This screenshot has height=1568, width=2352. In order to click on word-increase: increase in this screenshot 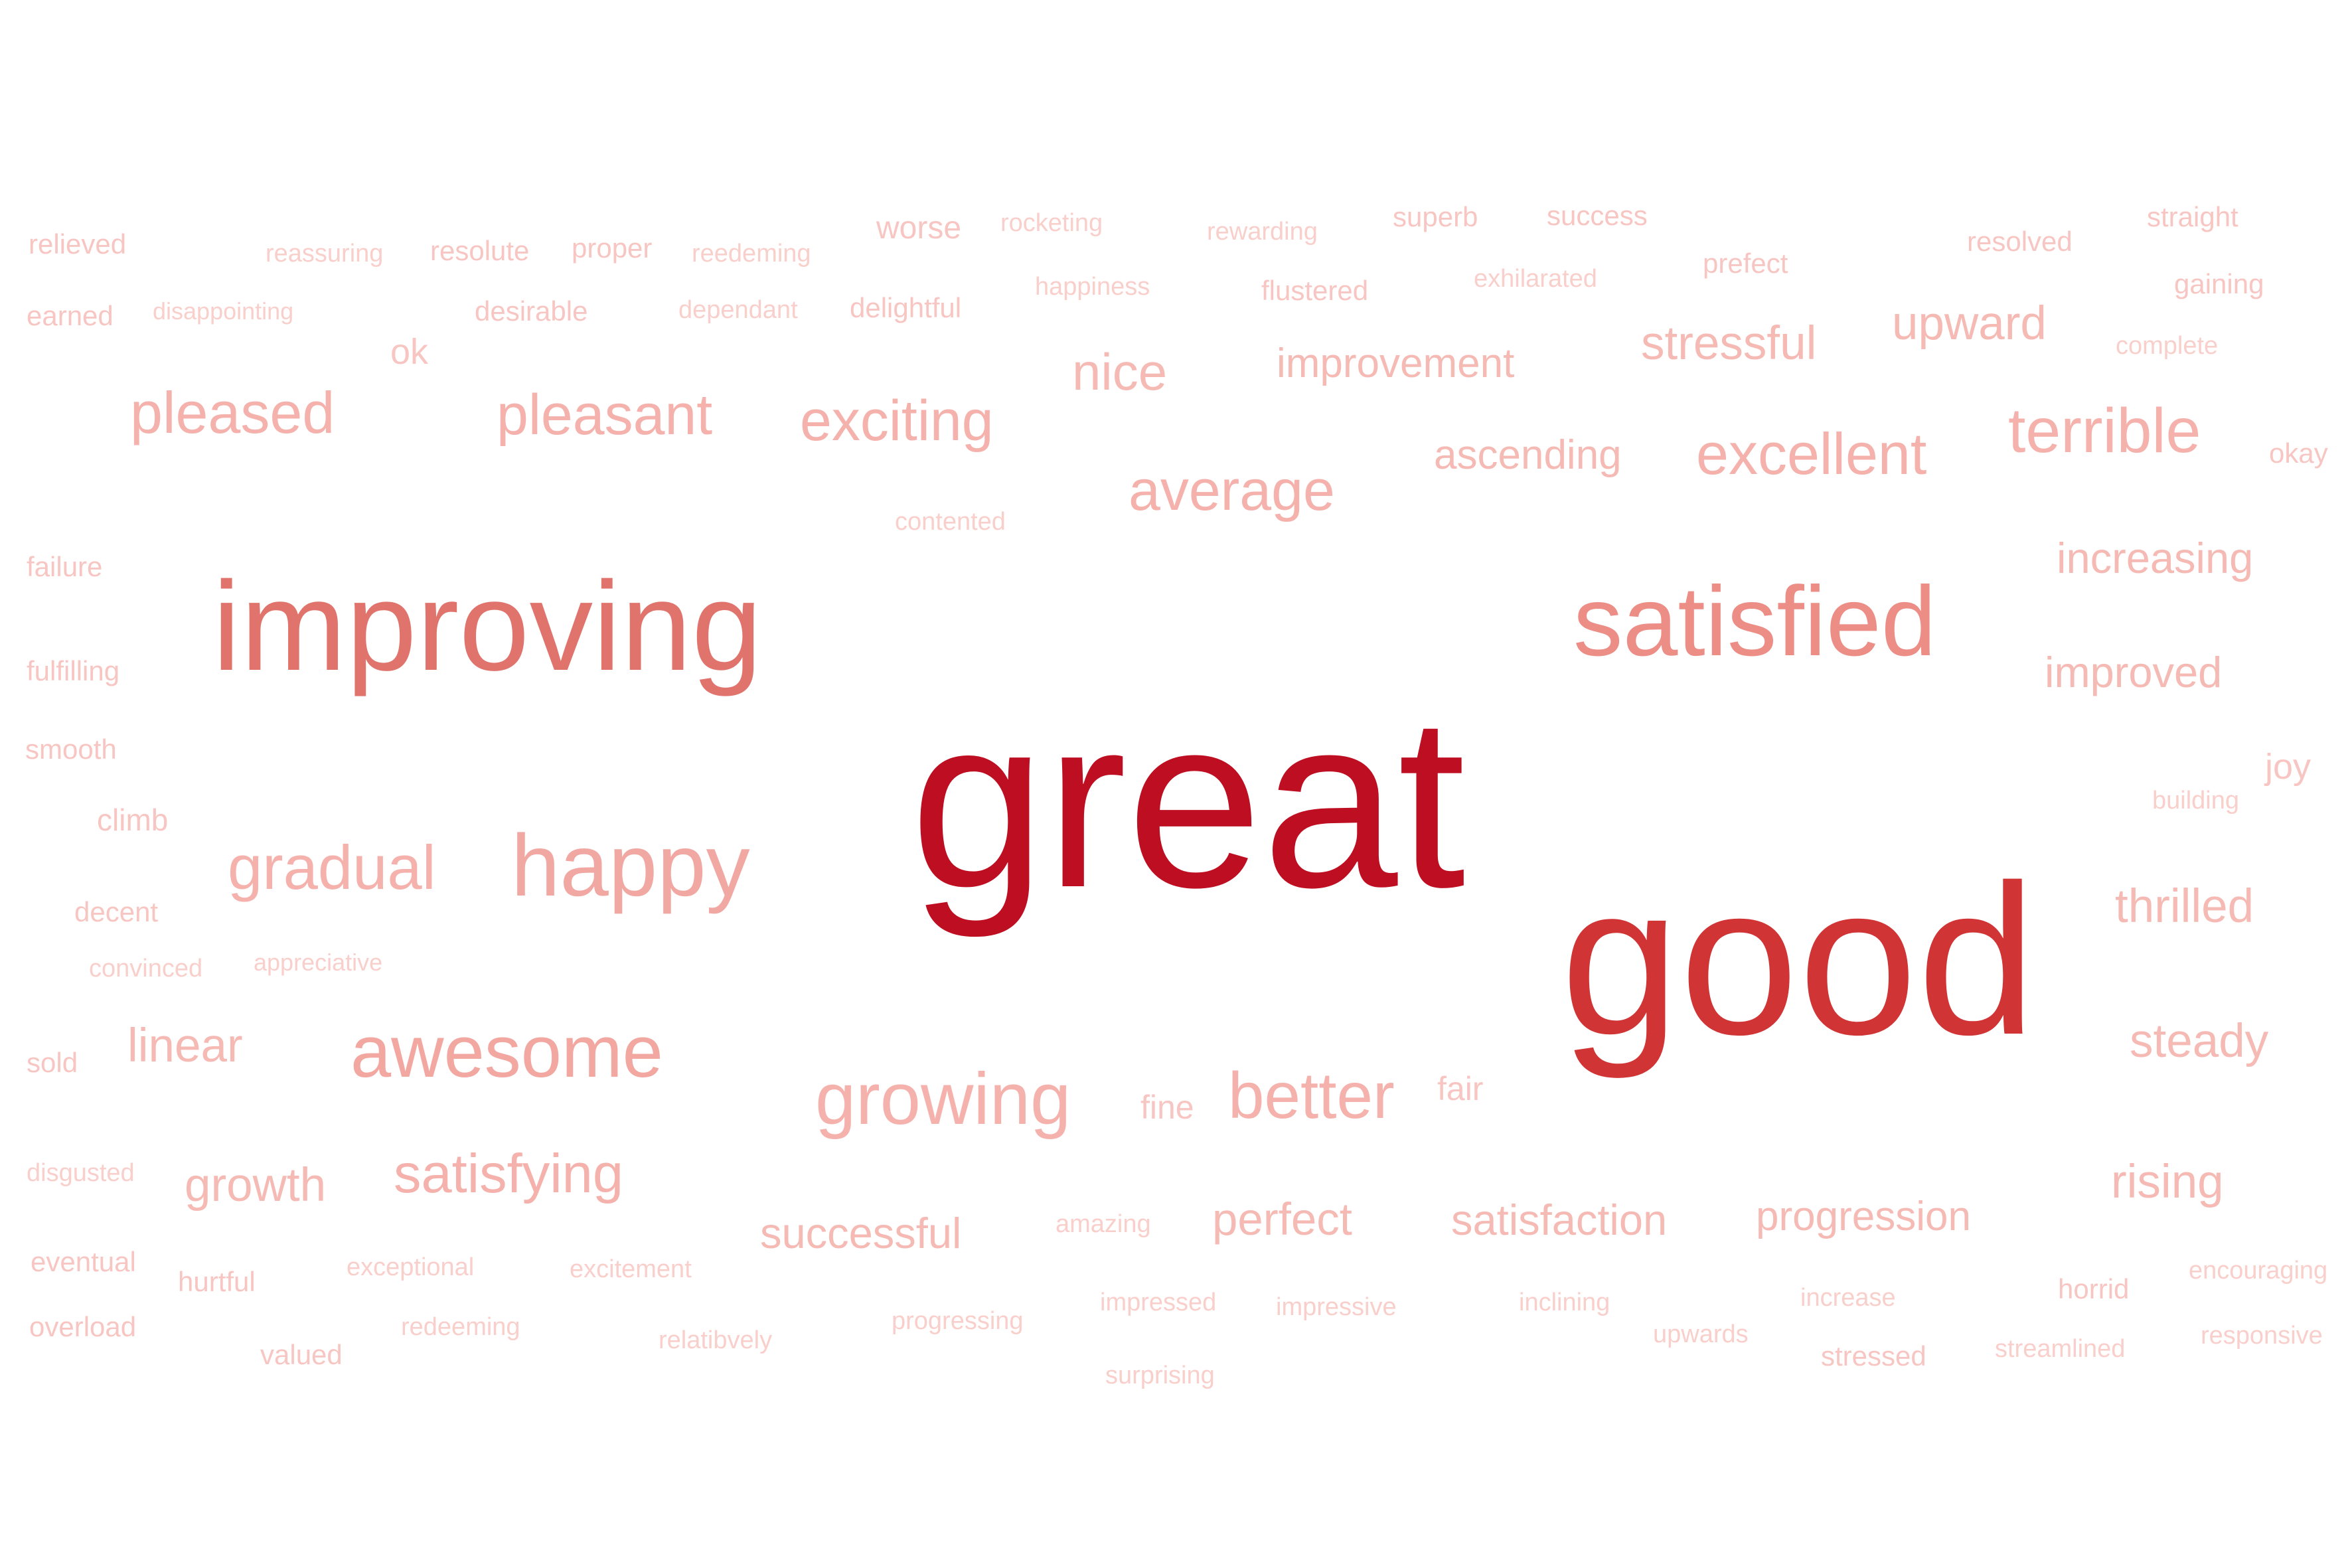, I will do `click(1848, 1298)`.